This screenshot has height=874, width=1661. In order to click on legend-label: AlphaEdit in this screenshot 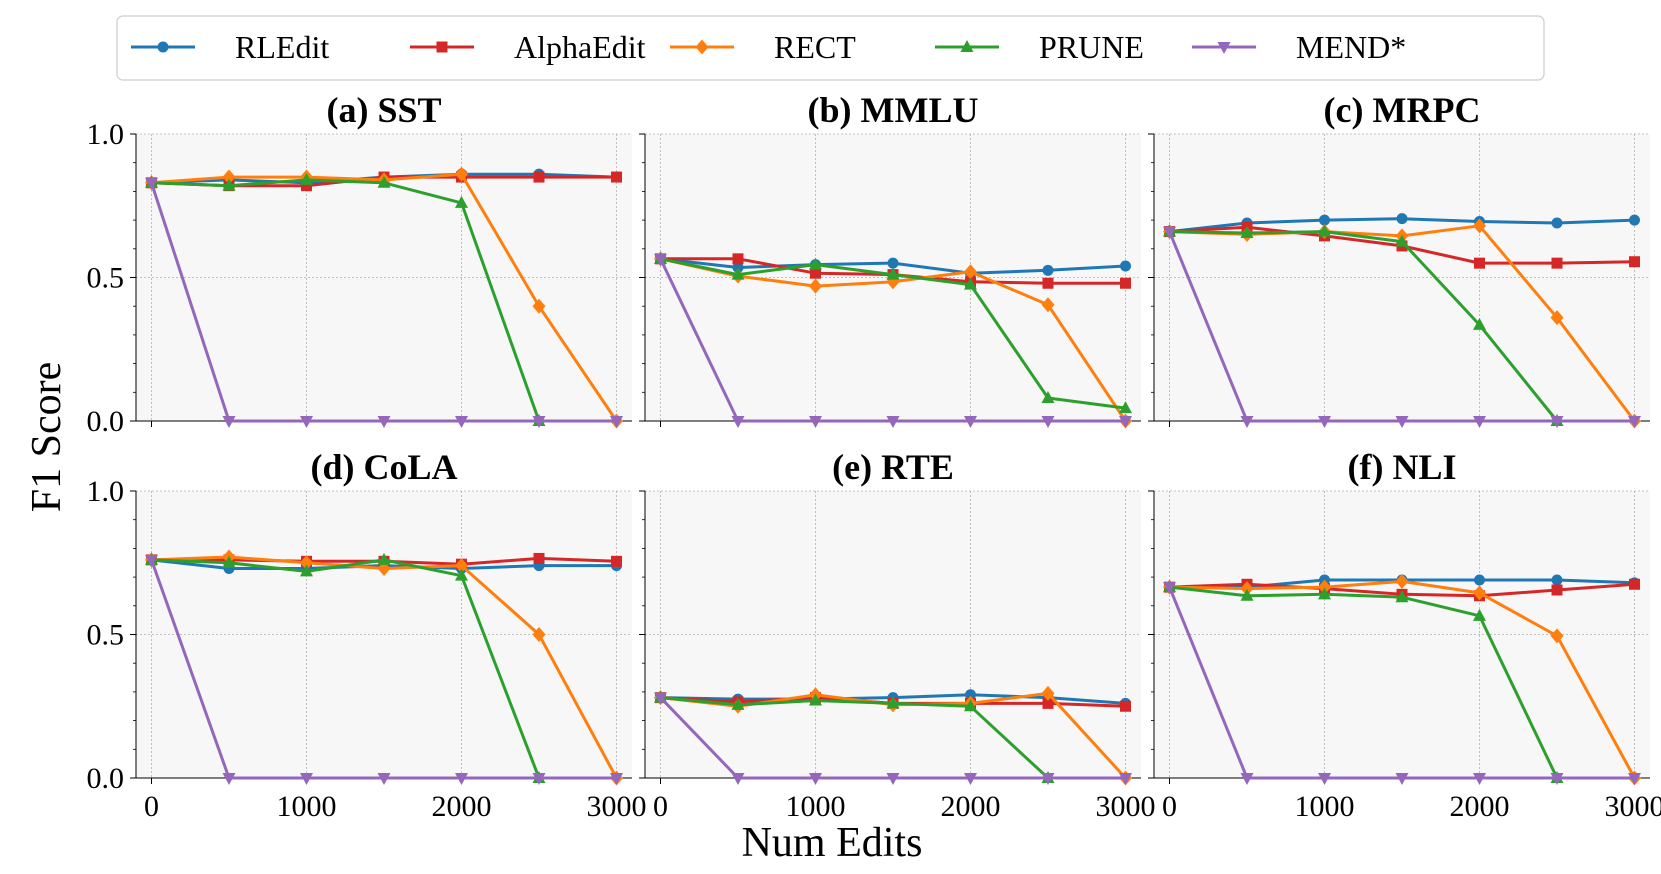, I will do `click(580, 47)`.